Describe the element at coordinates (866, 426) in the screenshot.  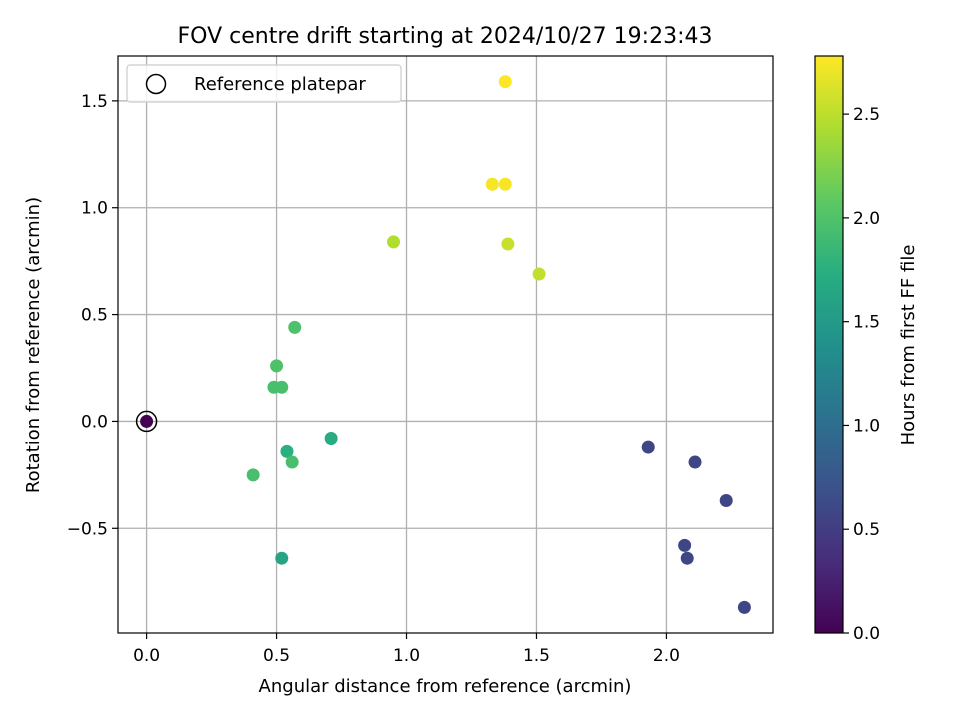
I see `colorbar-tick-label: 1.0` at that location.